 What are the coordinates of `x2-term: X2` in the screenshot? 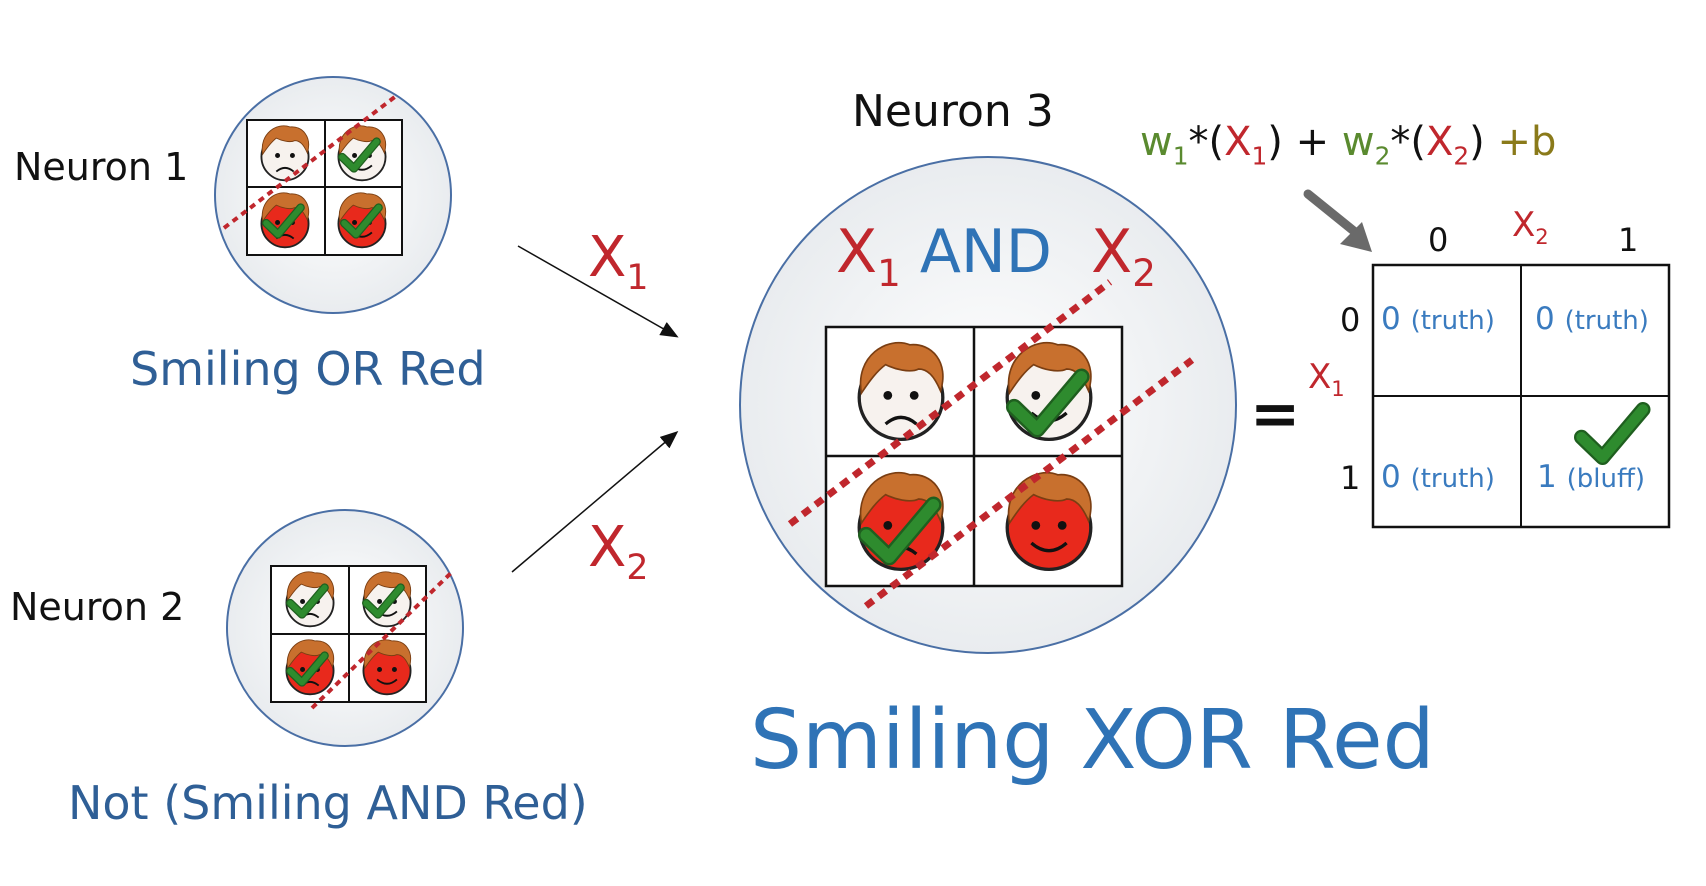 It's located at (1123, 256).